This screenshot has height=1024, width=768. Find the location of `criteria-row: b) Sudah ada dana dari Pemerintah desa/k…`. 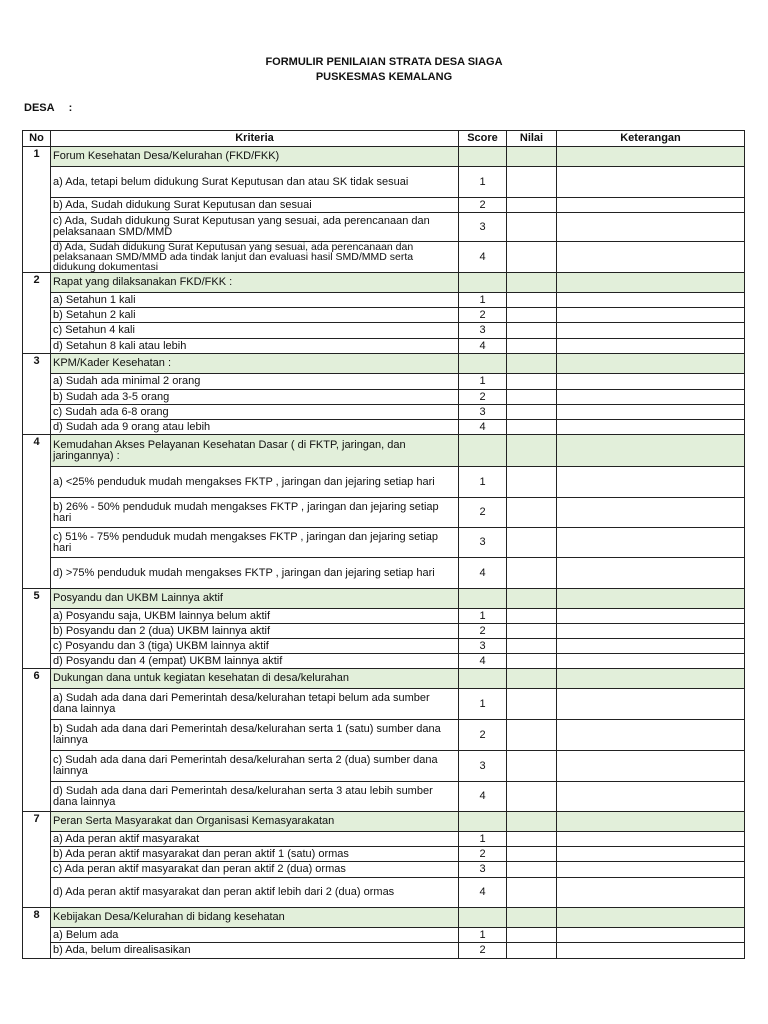

criteria-row: b) Sudah ada dana dari Pemerintah desa/k… is located at coordinates (384, 735).